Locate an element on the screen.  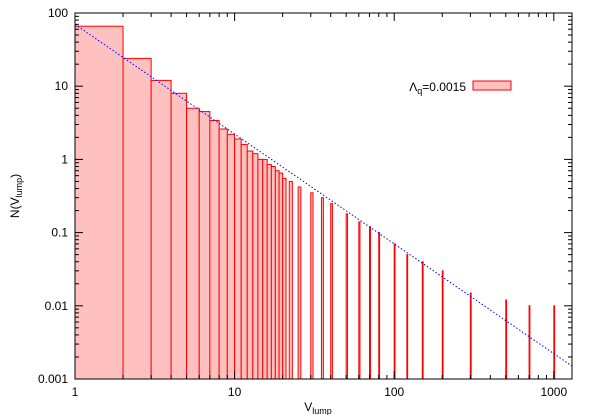
x-axis-label: Vlump is located at coordinates (318, 407).